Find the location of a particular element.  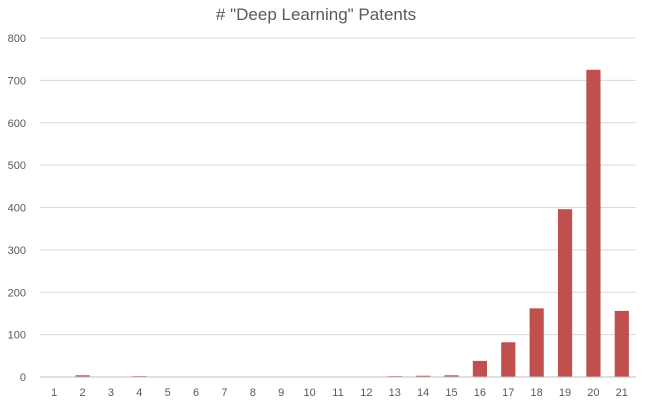

chart-title: # "Deep Learning" Patents is located at coordinates (316, 14).